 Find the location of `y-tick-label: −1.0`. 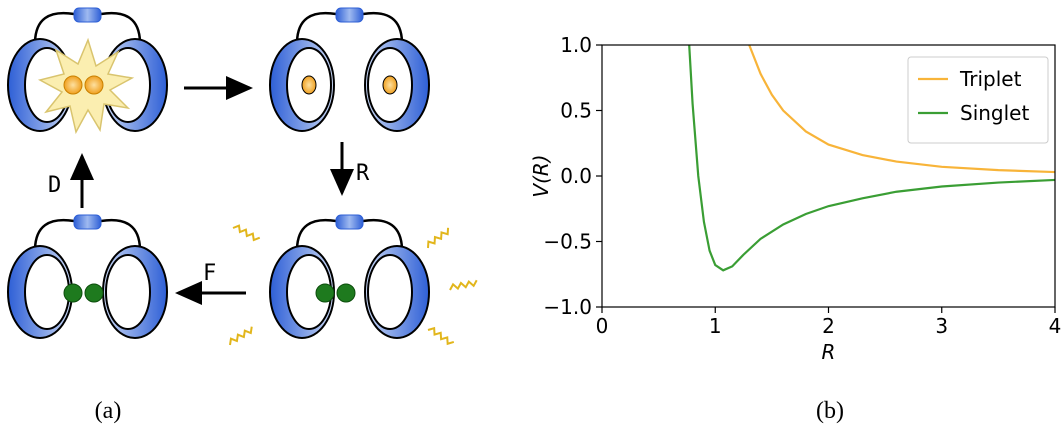

y-tick-label: −1.0 is located at coordinates (567, 307).